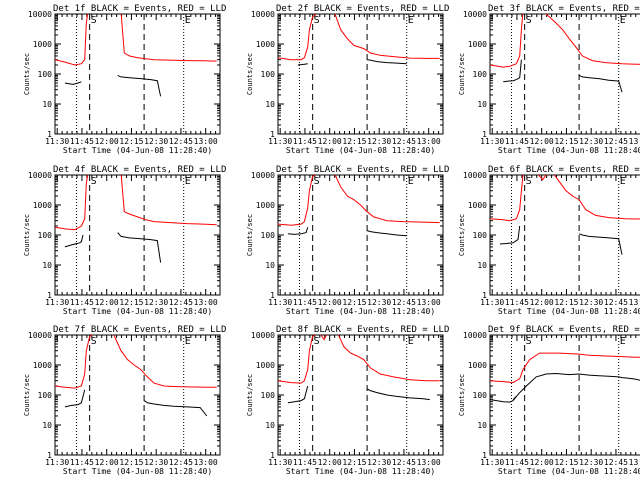 The width and height of the screenshot is (640, 485). I want to click on chart-title: Det 9f BLACK = Events, RED = LLD, so click(564, 330).